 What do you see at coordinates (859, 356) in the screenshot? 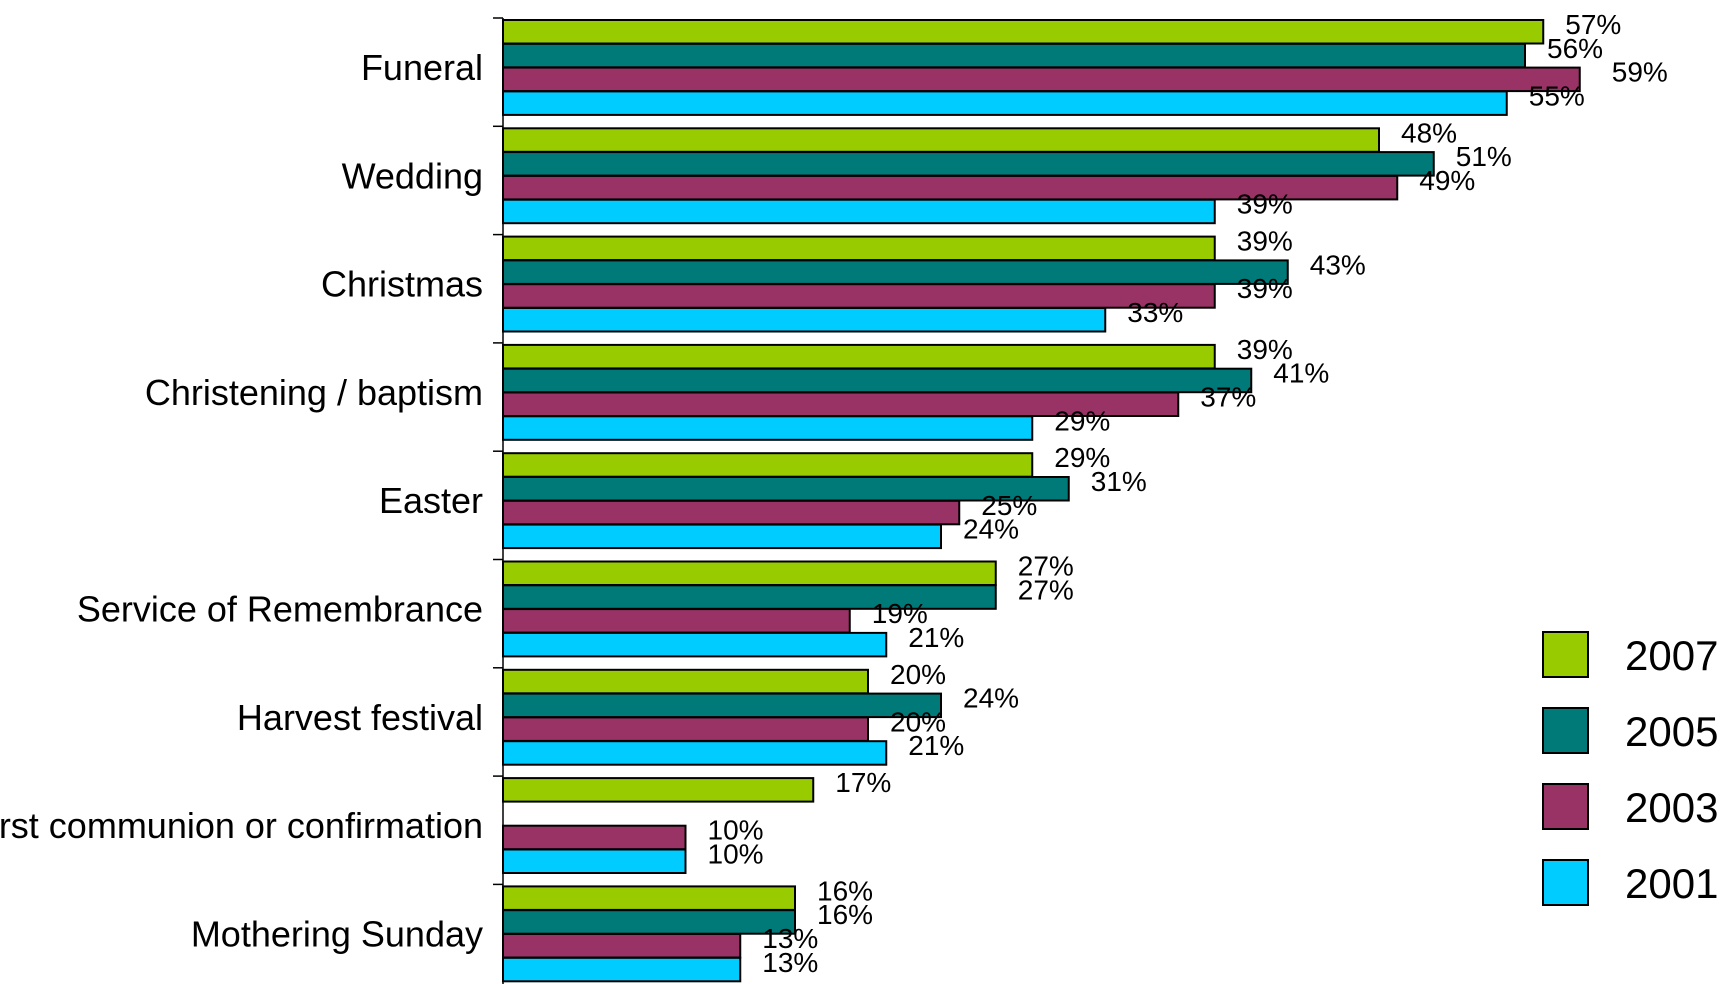
I see `bar-christening-baptism-2007` at bounding box center [859, 356].